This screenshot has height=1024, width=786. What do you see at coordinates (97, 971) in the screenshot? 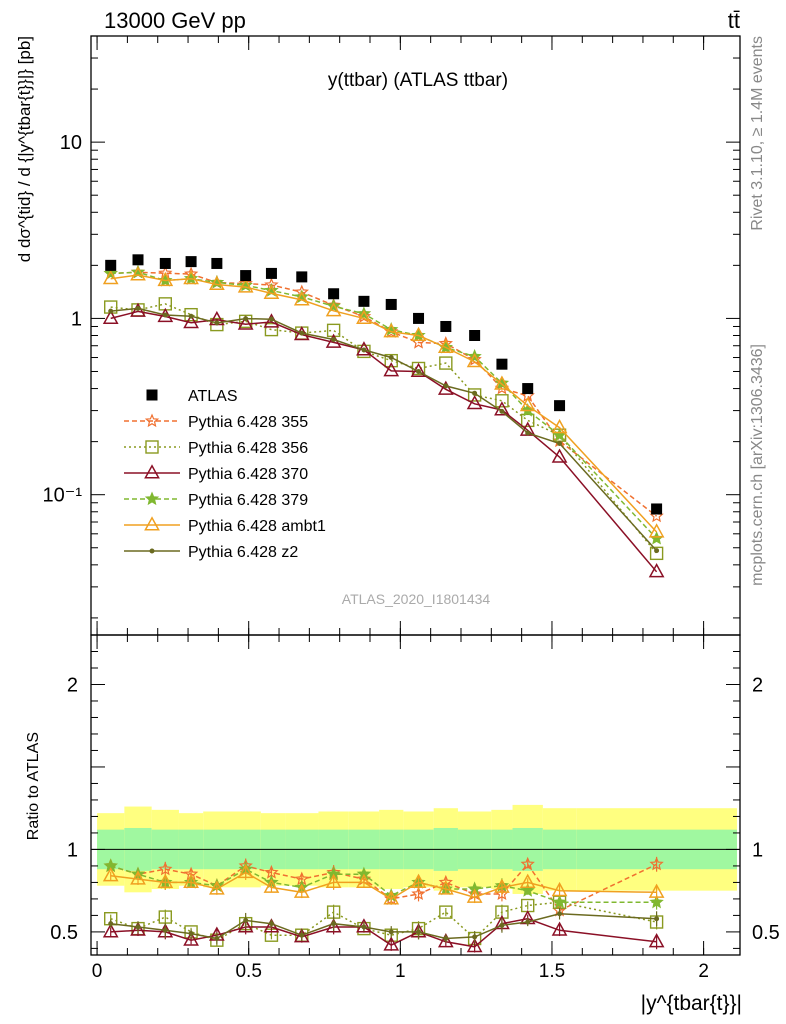
I see `x-tick-label: 0` at bounding box center [97, 971].